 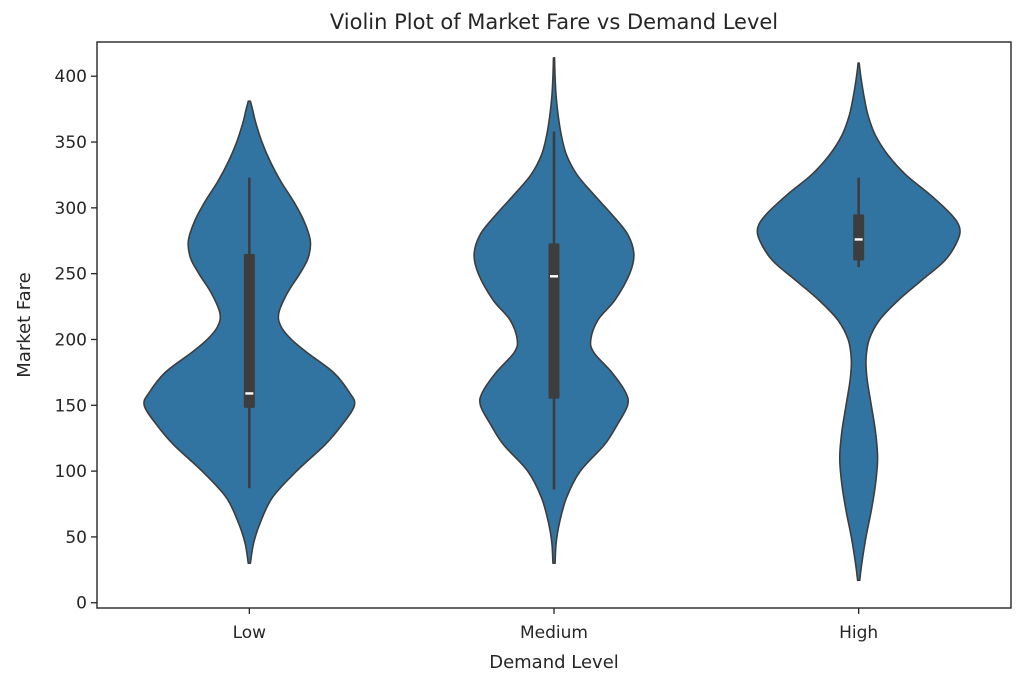 What do you see at coordinates (71, 209) in the screenshot?
I see `y-tick-label: 300` at bounding box center [71, 209].